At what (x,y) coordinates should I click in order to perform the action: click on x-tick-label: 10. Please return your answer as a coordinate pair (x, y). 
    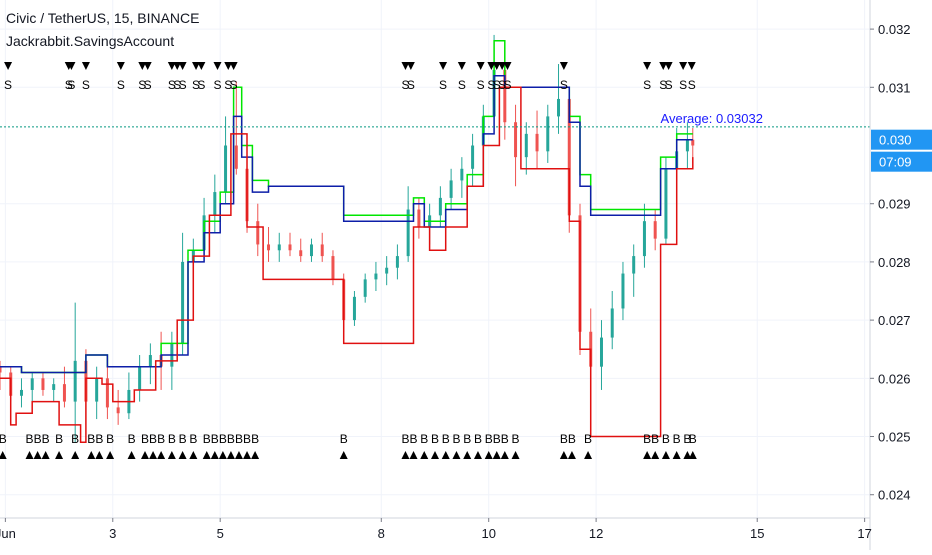
    Looking at the image, I should click on (488, 533).